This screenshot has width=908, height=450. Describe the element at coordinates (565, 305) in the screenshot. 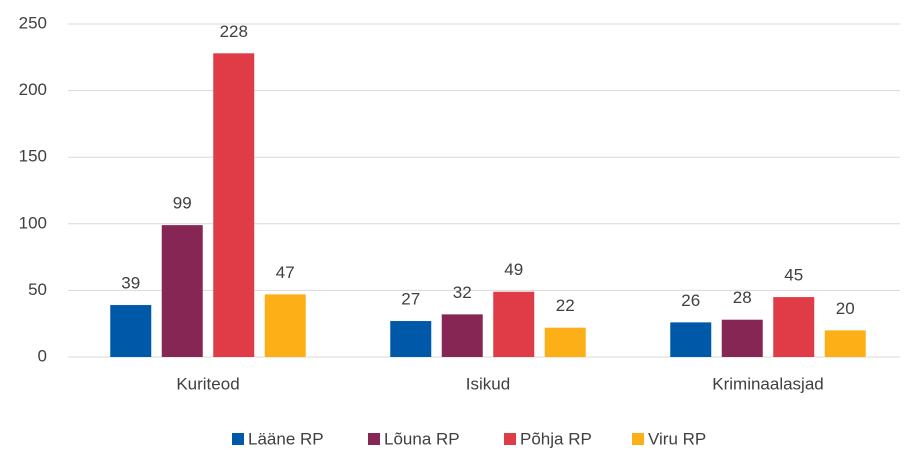

I see `data-label: 22` at that location.